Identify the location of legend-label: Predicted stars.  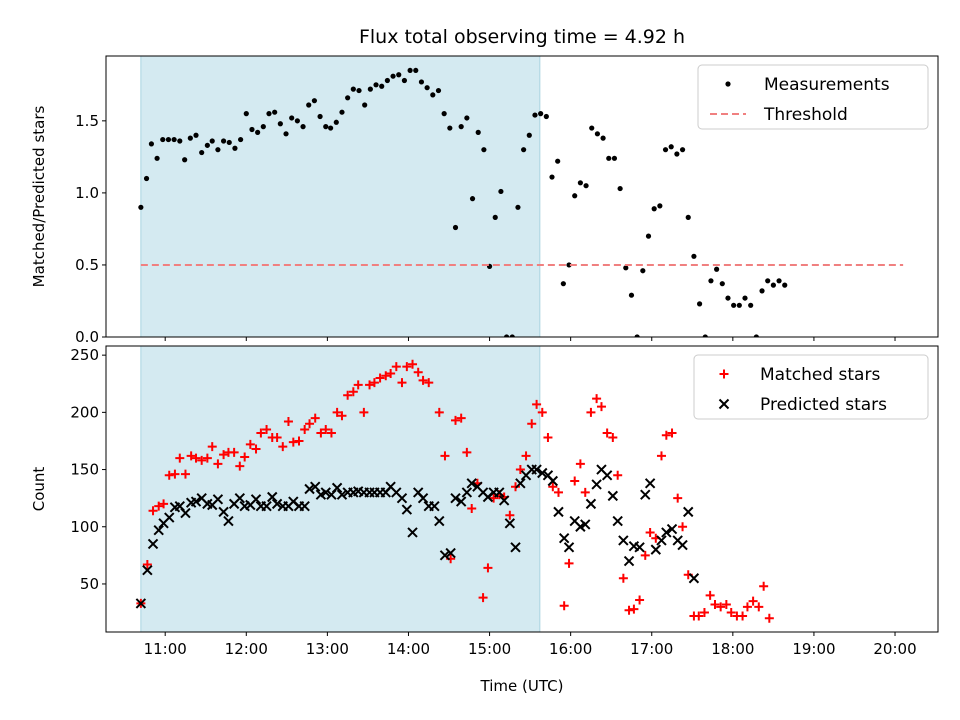
(823, 405).